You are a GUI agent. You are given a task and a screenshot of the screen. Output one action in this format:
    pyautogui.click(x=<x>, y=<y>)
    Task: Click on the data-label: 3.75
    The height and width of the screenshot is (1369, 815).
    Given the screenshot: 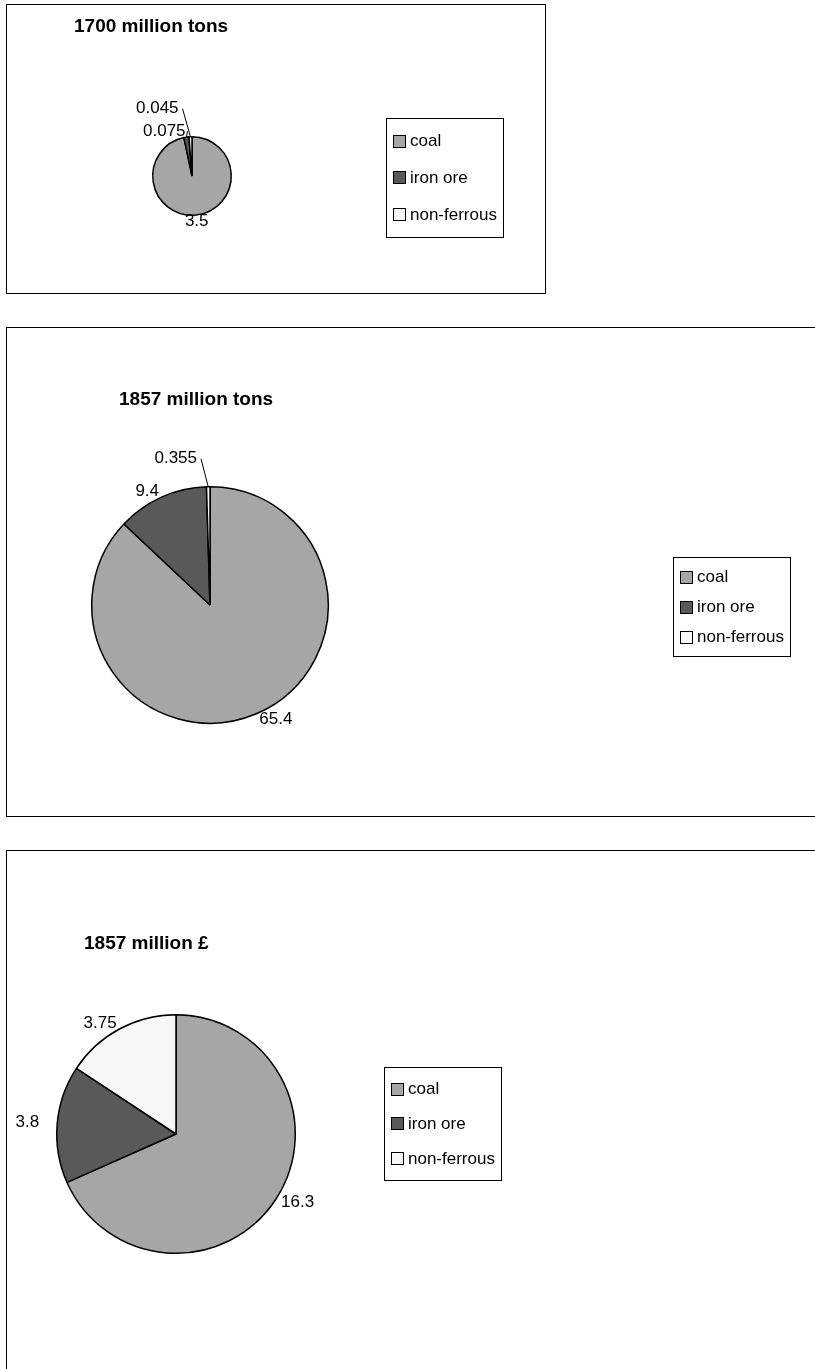 What is the action you would take?
    pyautogui.click(x=100, y=1023)
    